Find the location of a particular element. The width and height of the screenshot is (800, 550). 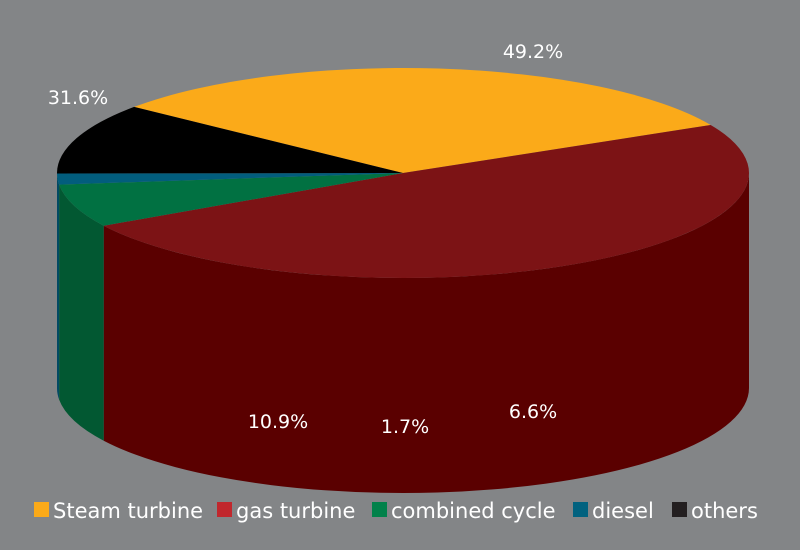

legend-label-diesel: diesel is located at coordinates (623, 511).